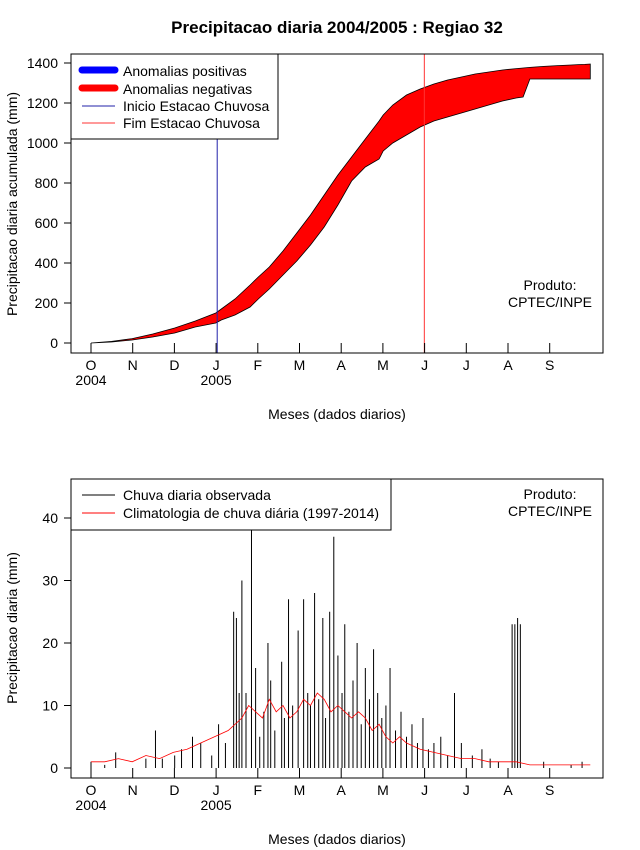 This screenshot has height=850, width=640. I want to click on top-y-axis-label: Precipitacao diaria acumulada (mm), so click(12, 204).